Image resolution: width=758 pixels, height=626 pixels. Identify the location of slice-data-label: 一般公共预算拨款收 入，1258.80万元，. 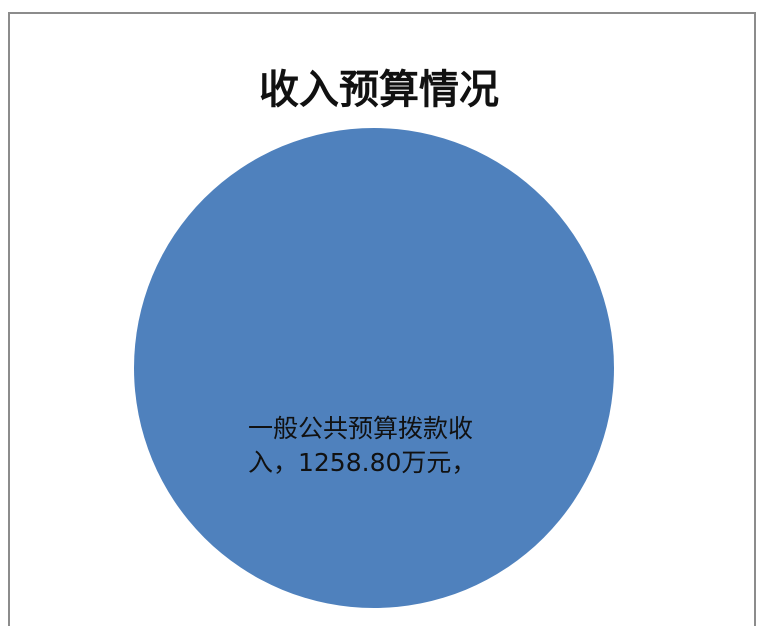
(408, 446).